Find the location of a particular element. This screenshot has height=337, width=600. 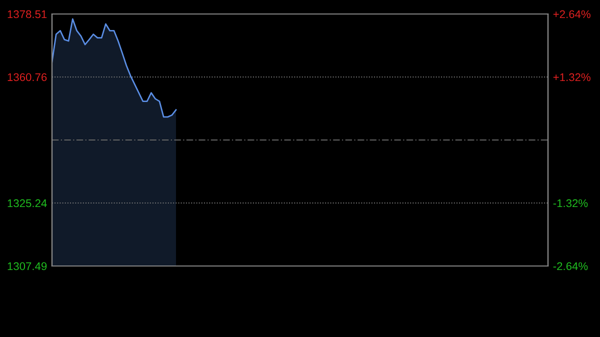

y2-tick-label: -1.32% is located at coordinates (570, 203).